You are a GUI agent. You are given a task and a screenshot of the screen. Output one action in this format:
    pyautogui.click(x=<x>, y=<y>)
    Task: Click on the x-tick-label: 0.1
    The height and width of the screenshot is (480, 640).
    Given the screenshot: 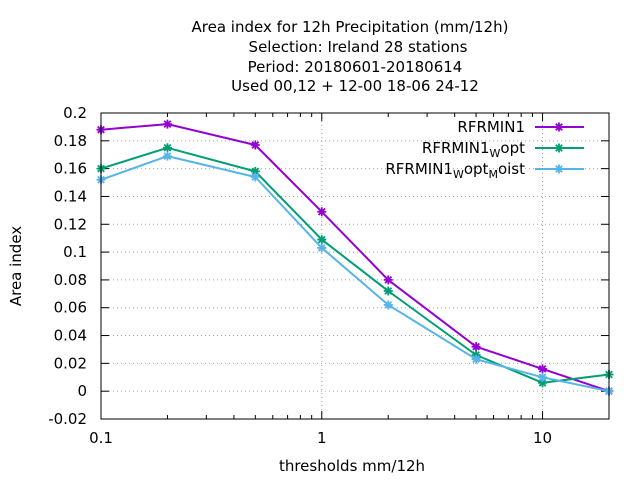 What is the action you would take?
    pyautogui.click(x=101, y=438)
    